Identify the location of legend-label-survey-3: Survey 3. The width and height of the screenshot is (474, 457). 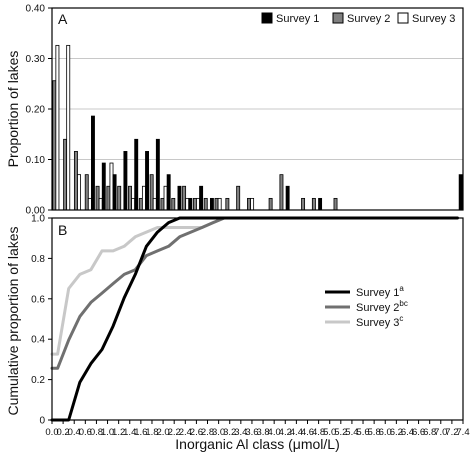
(433, 19).